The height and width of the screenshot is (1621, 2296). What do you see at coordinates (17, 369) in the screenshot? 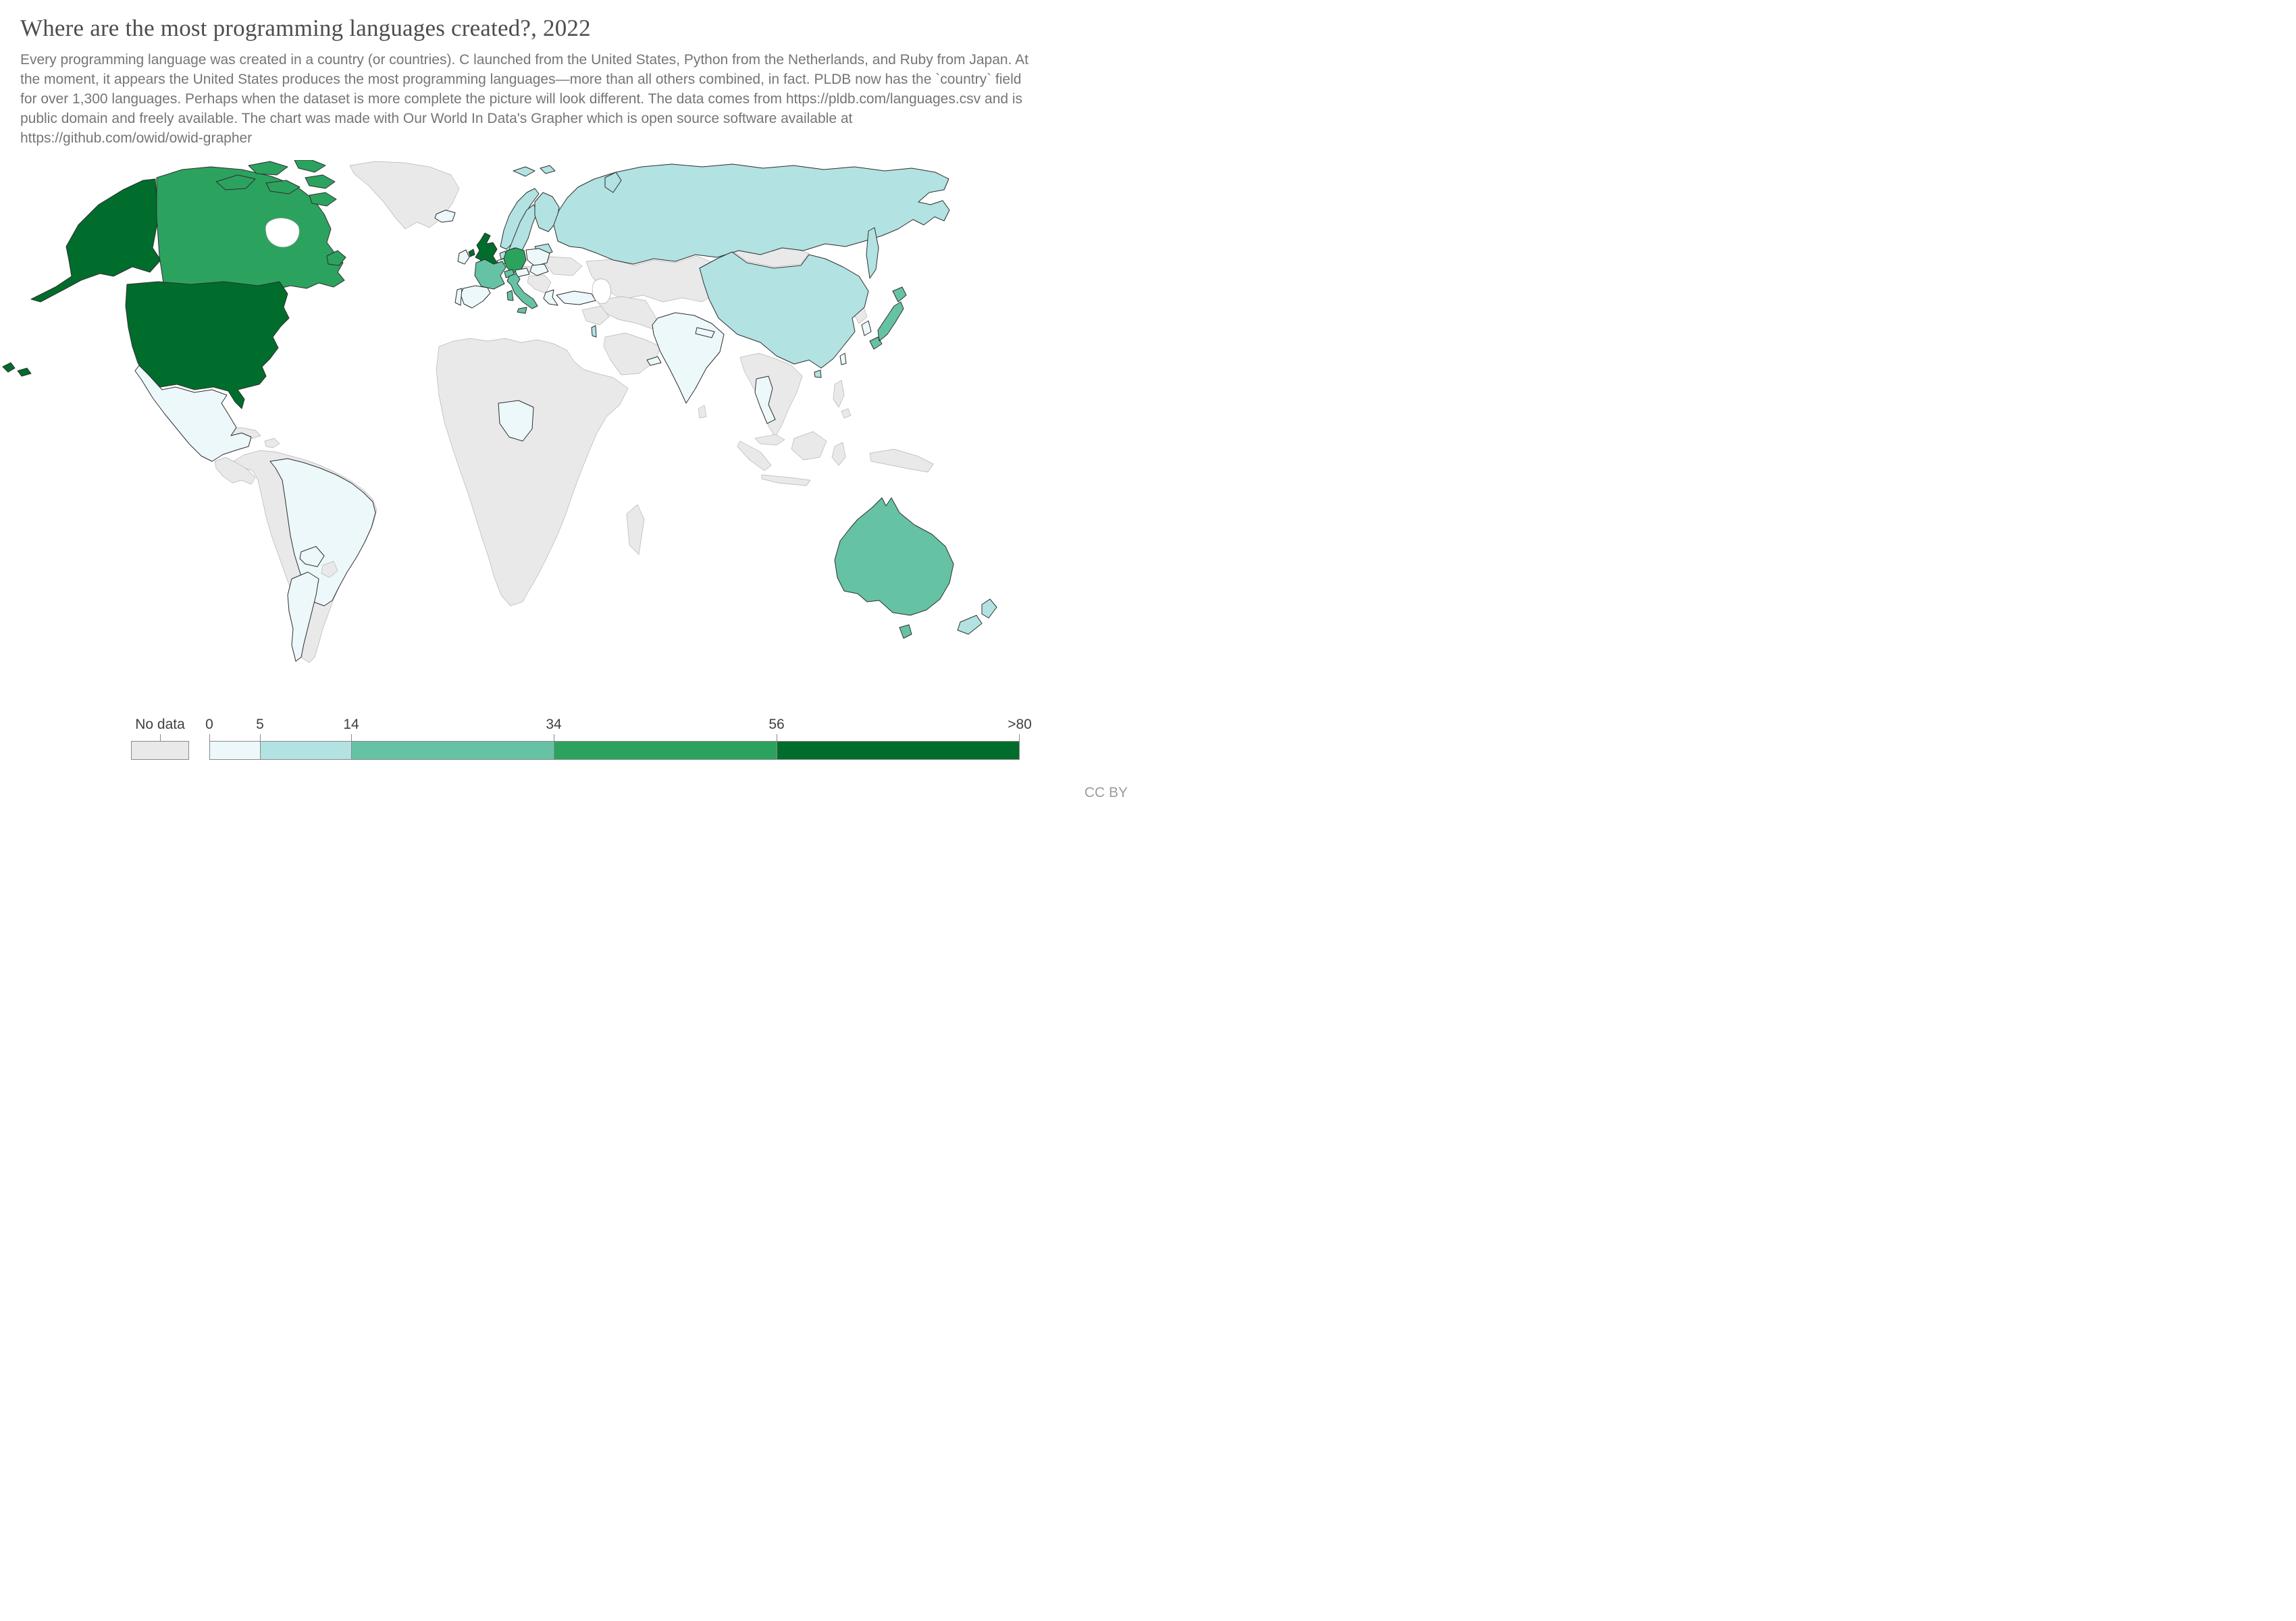
I see `country-usa-hawaii` at bounding box center [17, 369].